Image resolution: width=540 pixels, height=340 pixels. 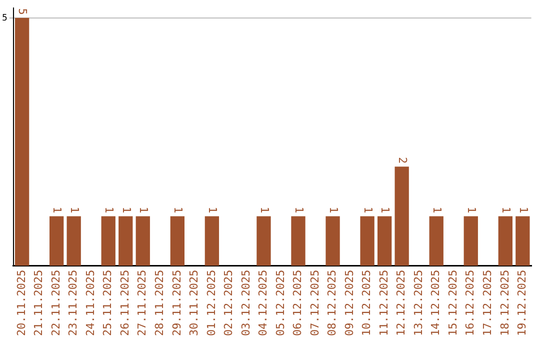 I want to click on x-tick-label: 01.12.2025, so click(x=211, y=303).